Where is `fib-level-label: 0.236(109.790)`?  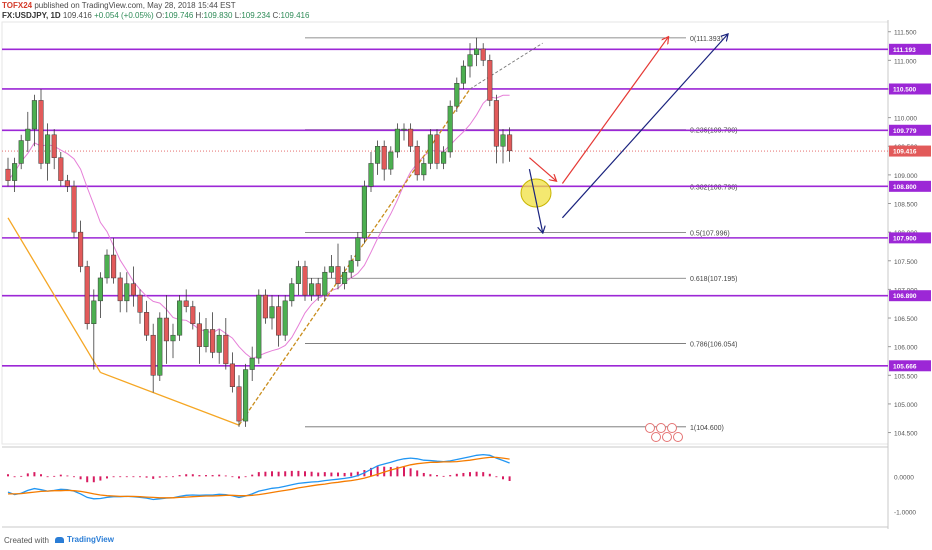
fib-level-label: 0.236(109.790) is located at coordinates (713, 131).